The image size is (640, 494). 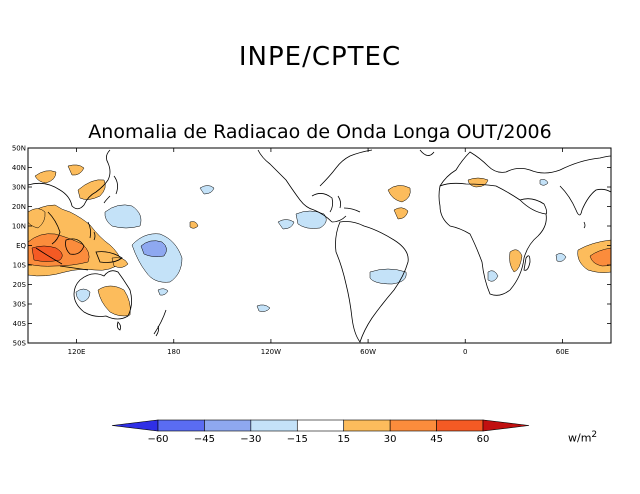 I want to click on anomaly-negative-brazil, so click(x=388, y=276).